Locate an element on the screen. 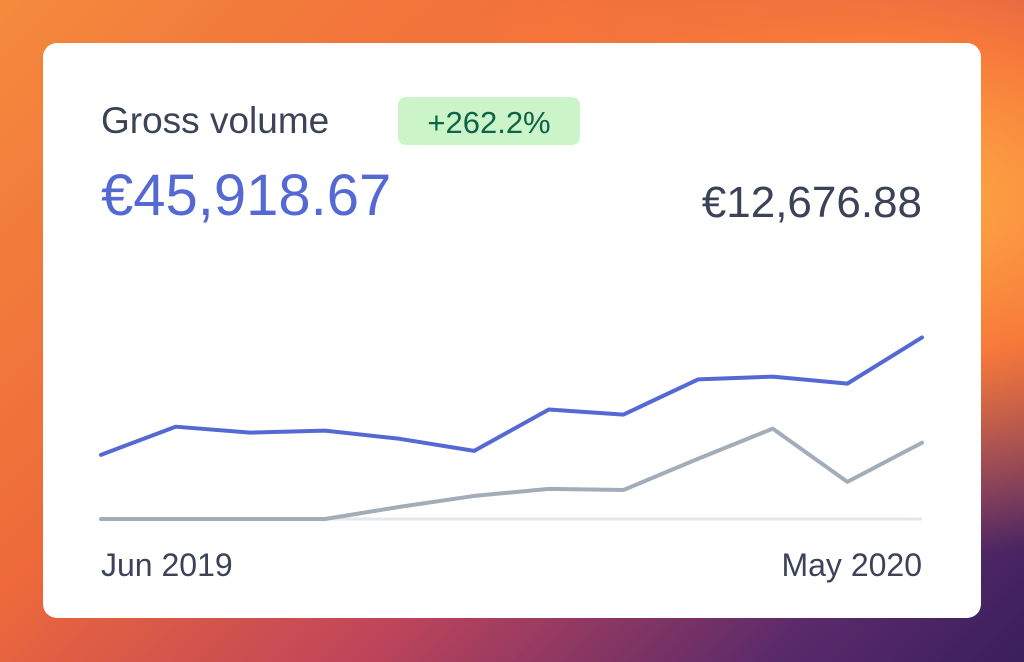 The width and height of the screenshot is (1024, 662). change-badge is located at coordinates (489, 121).